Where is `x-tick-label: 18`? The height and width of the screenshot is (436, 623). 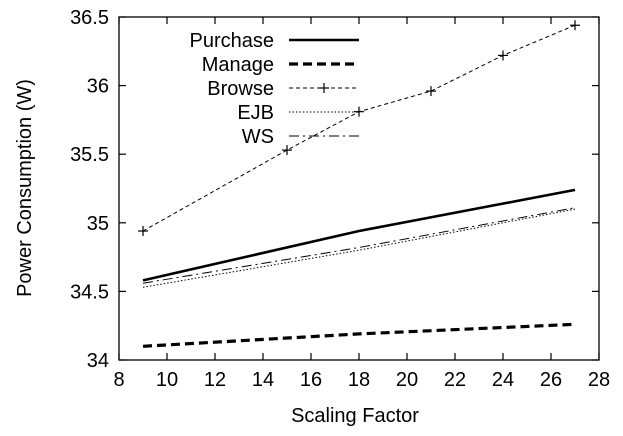 x-tick-label: 18 is located at coordinates (359, 380).